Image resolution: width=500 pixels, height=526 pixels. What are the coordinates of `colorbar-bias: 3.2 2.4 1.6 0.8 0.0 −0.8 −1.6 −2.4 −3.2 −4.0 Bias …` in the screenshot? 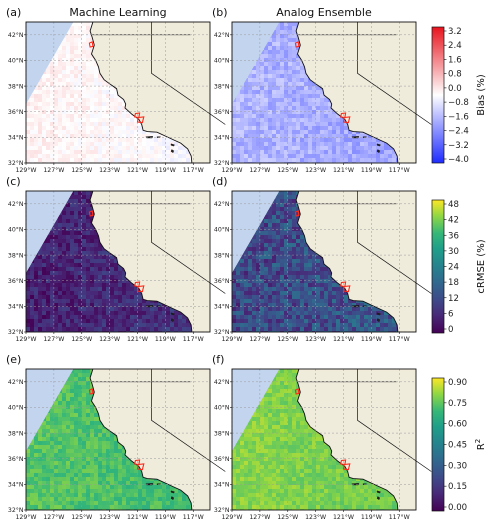 It's located at (459, 95).